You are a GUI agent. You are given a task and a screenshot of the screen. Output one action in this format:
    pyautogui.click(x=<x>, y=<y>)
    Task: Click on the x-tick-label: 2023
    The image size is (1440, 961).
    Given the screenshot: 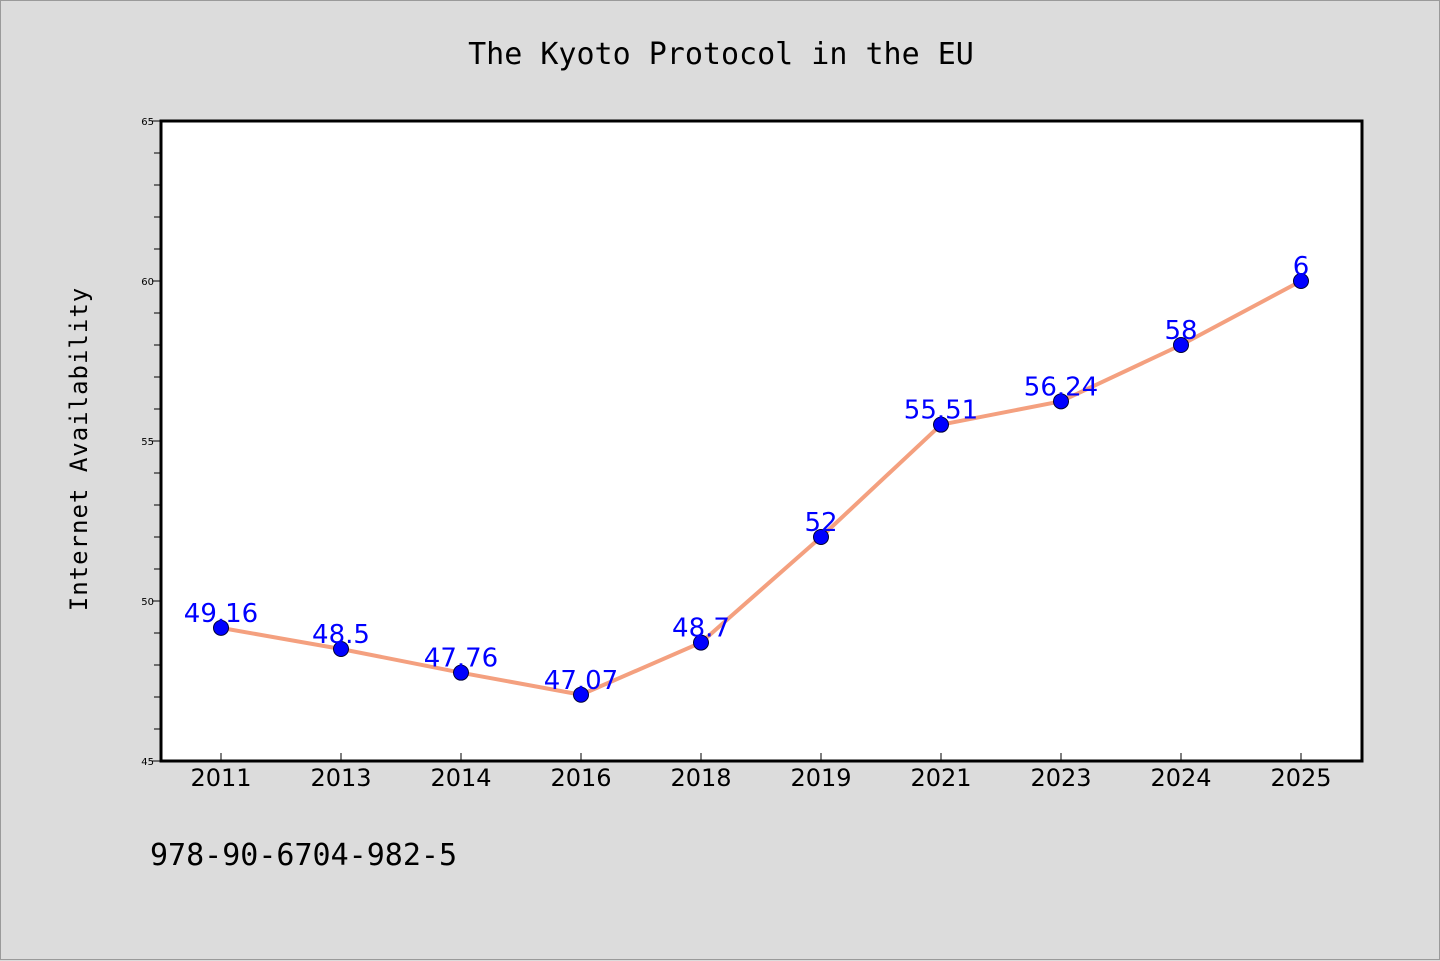 What is the action you would take?
    pyautogui.click(x=1060, y=778)
    